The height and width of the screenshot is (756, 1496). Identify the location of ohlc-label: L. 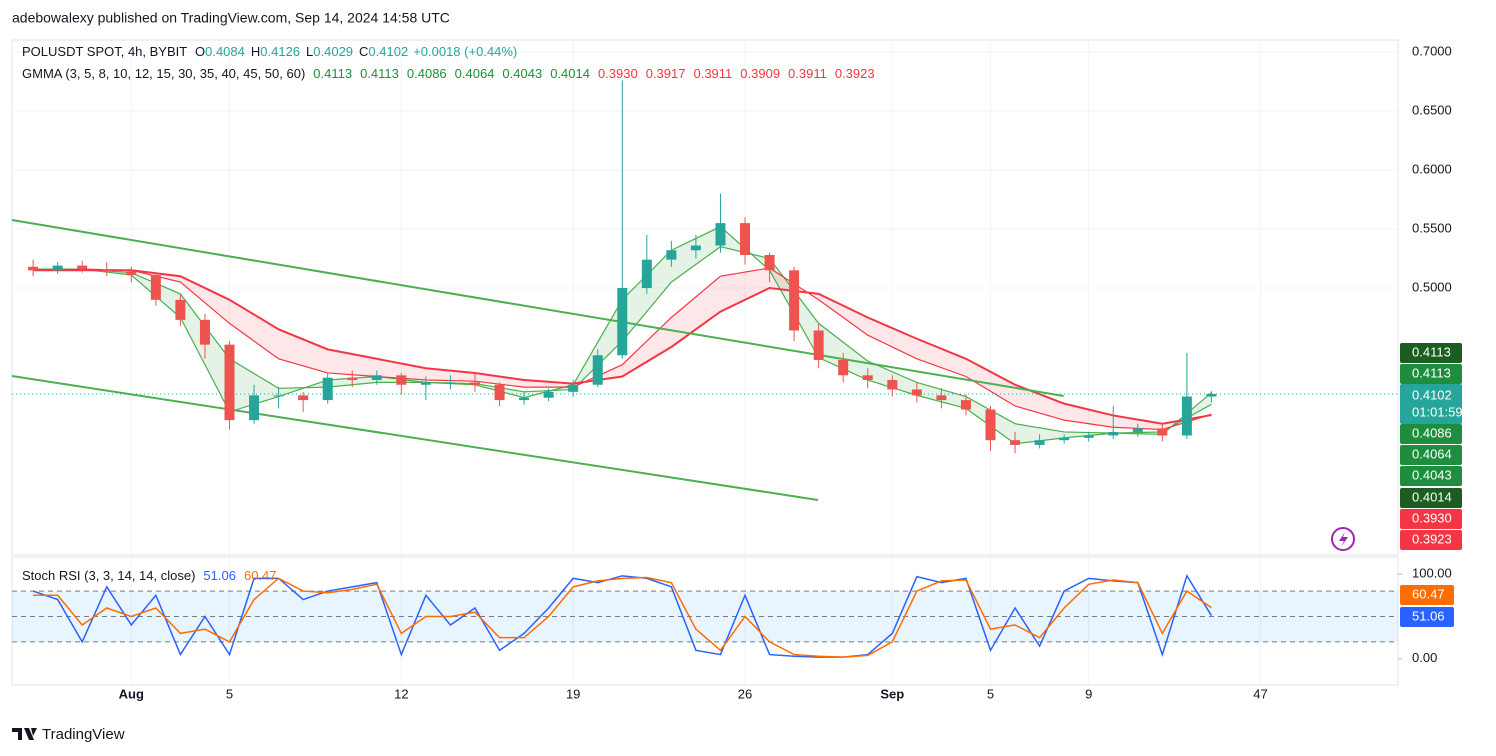
(309, 51).